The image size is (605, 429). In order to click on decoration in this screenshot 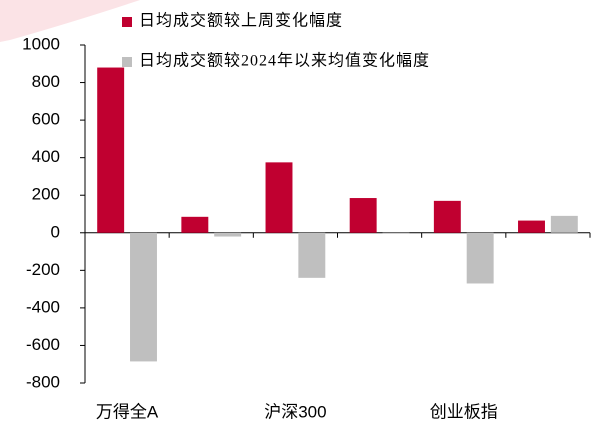, I will do `click(70, 21)`.